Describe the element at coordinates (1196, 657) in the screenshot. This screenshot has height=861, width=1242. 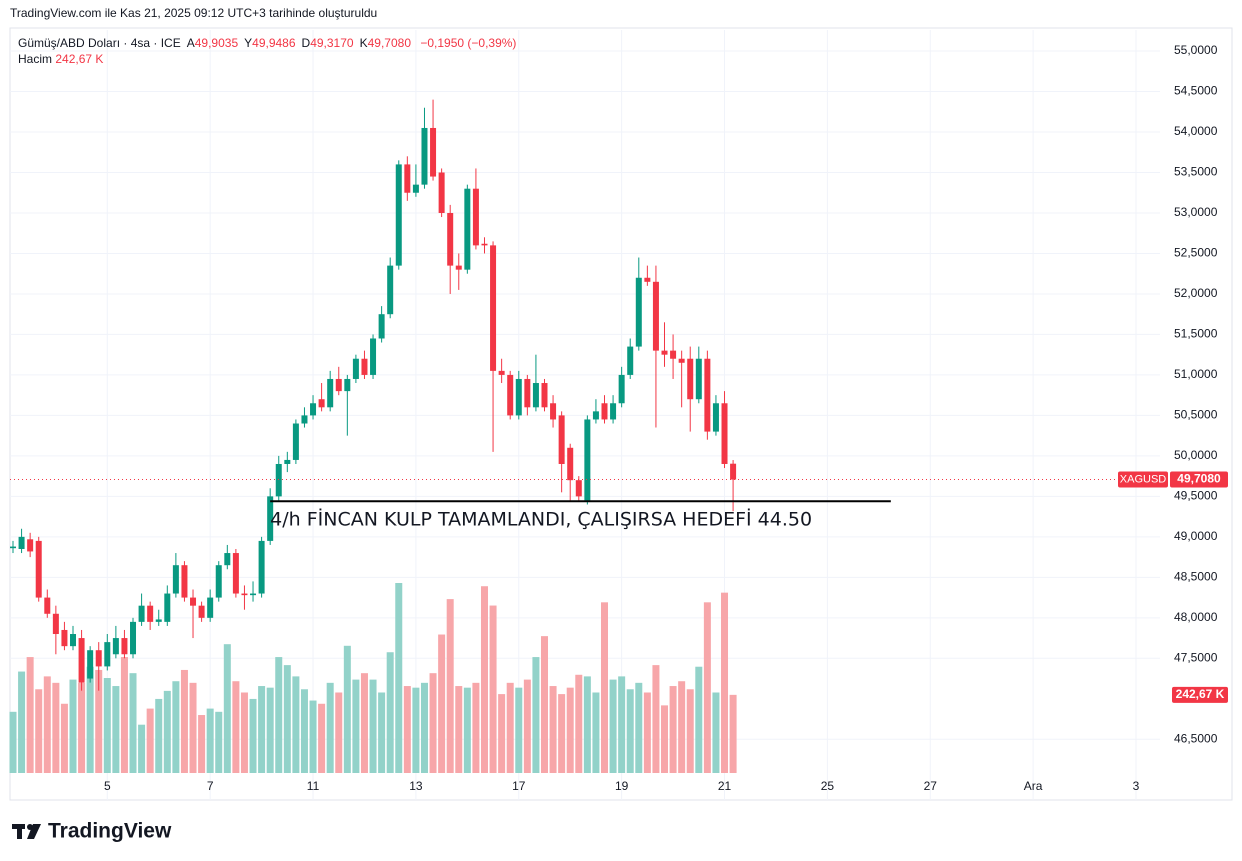
I see `y-tick-label: 47,5000` at that location.